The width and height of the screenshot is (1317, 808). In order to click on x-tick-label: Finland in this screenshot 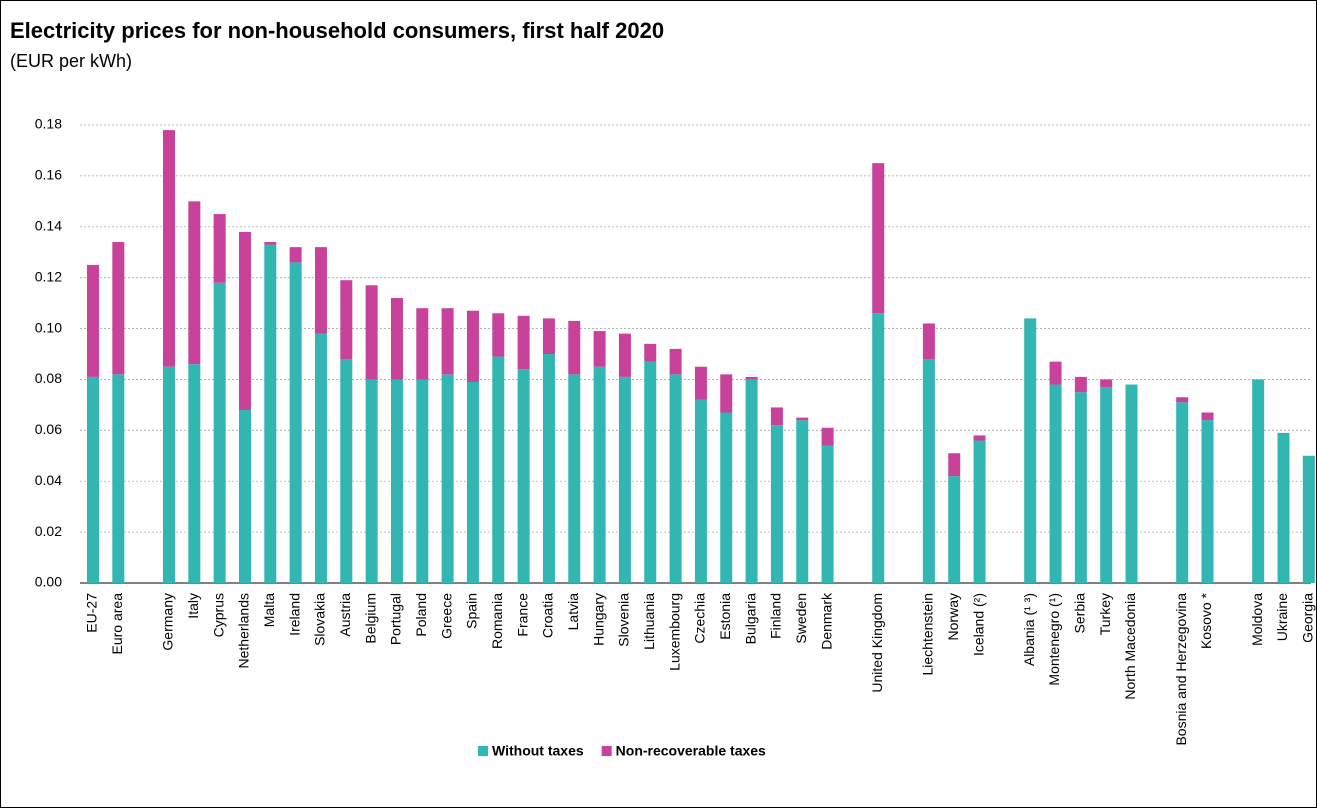, I will do `click(776, 616)`.